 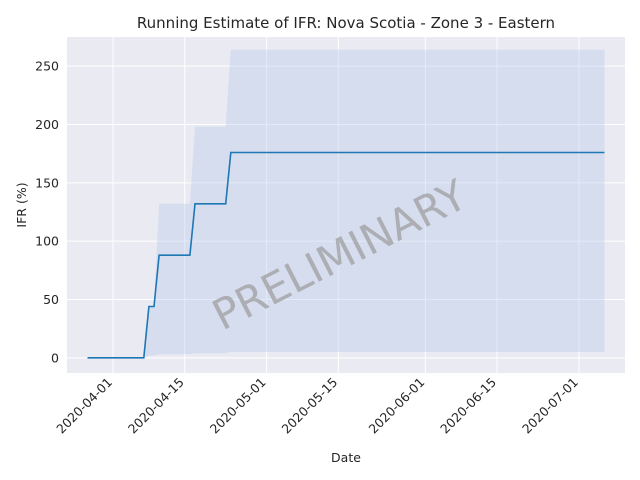 What do you see at coordinates (468, 406) in the screenshot?
I see `x-tick-label: 2020-06-15` at bounding box center [468, 406].